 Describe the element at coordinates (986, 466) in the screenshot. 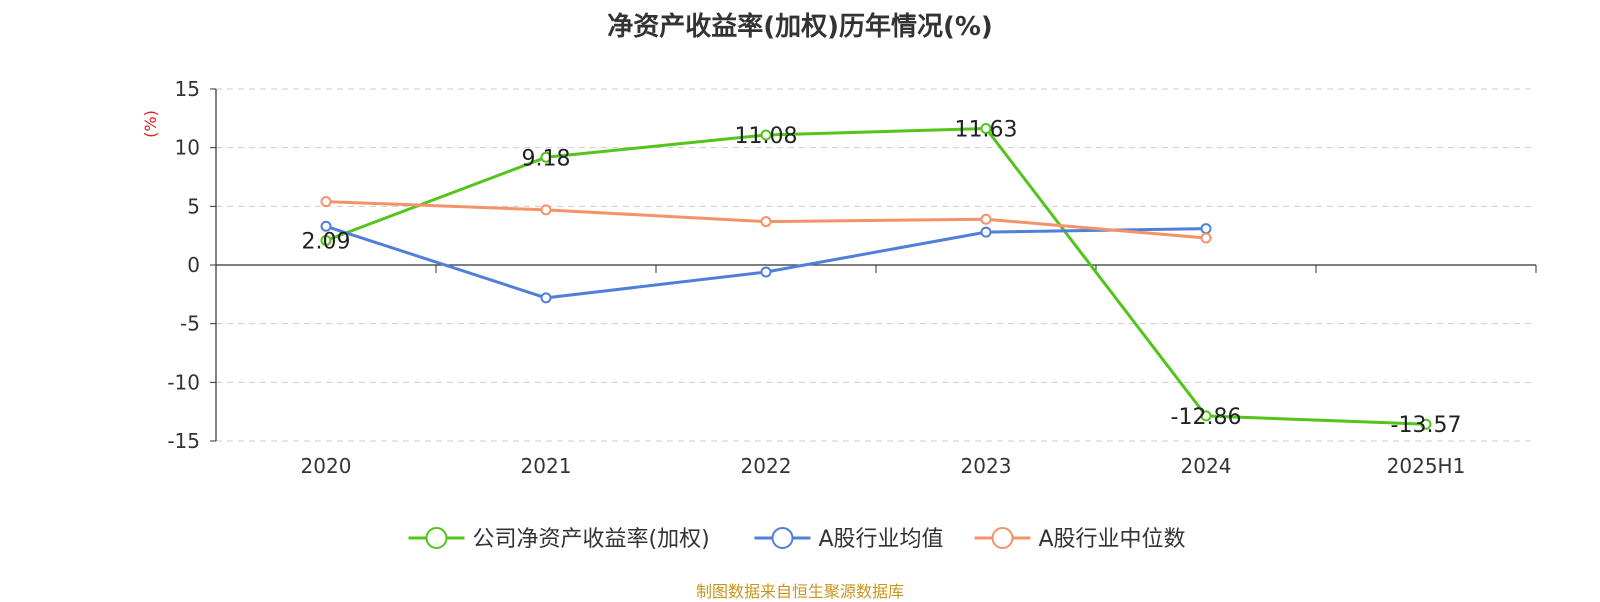

I see `x-tick-label: 2023` at that location.